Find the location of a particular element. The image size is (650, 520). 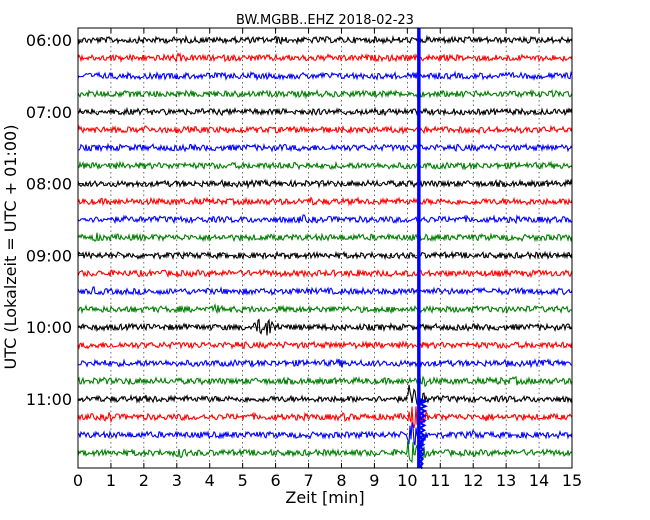

events is located at coordinates (423, 249).